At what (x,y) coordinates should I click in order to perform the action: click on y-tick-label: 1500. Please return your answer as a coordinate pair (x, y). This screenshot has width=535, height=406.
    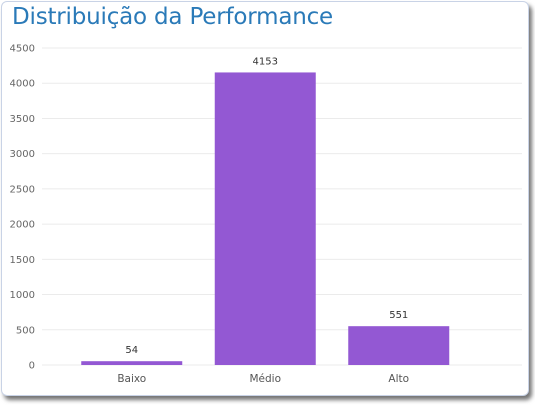
    Looking at the image, I should click on (22, 260).